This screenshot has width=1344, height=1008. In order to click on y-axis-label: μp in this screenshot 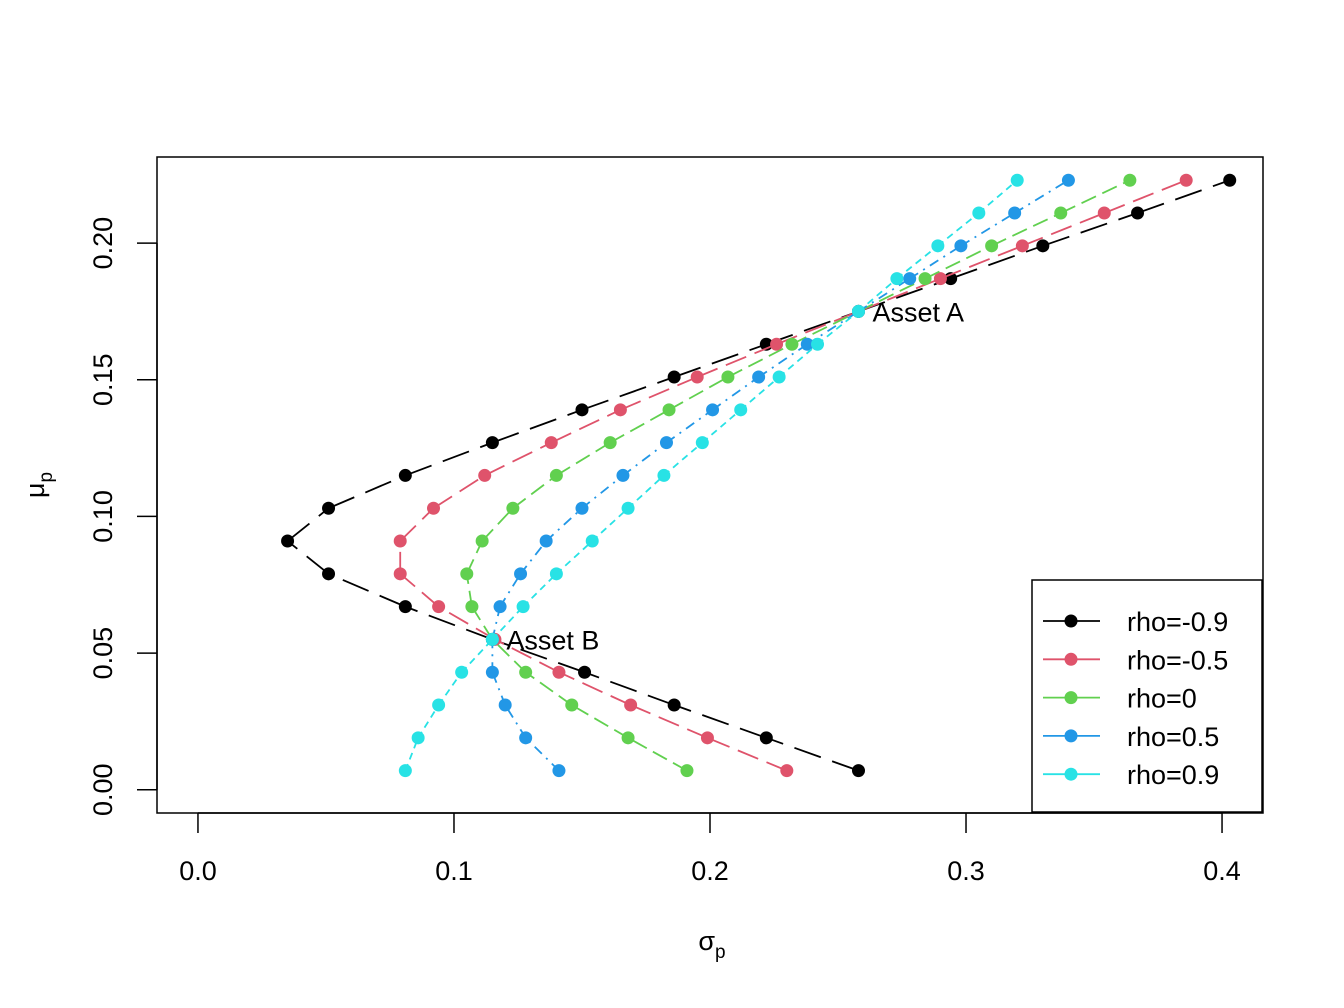, I will do `click(38, 485)`.